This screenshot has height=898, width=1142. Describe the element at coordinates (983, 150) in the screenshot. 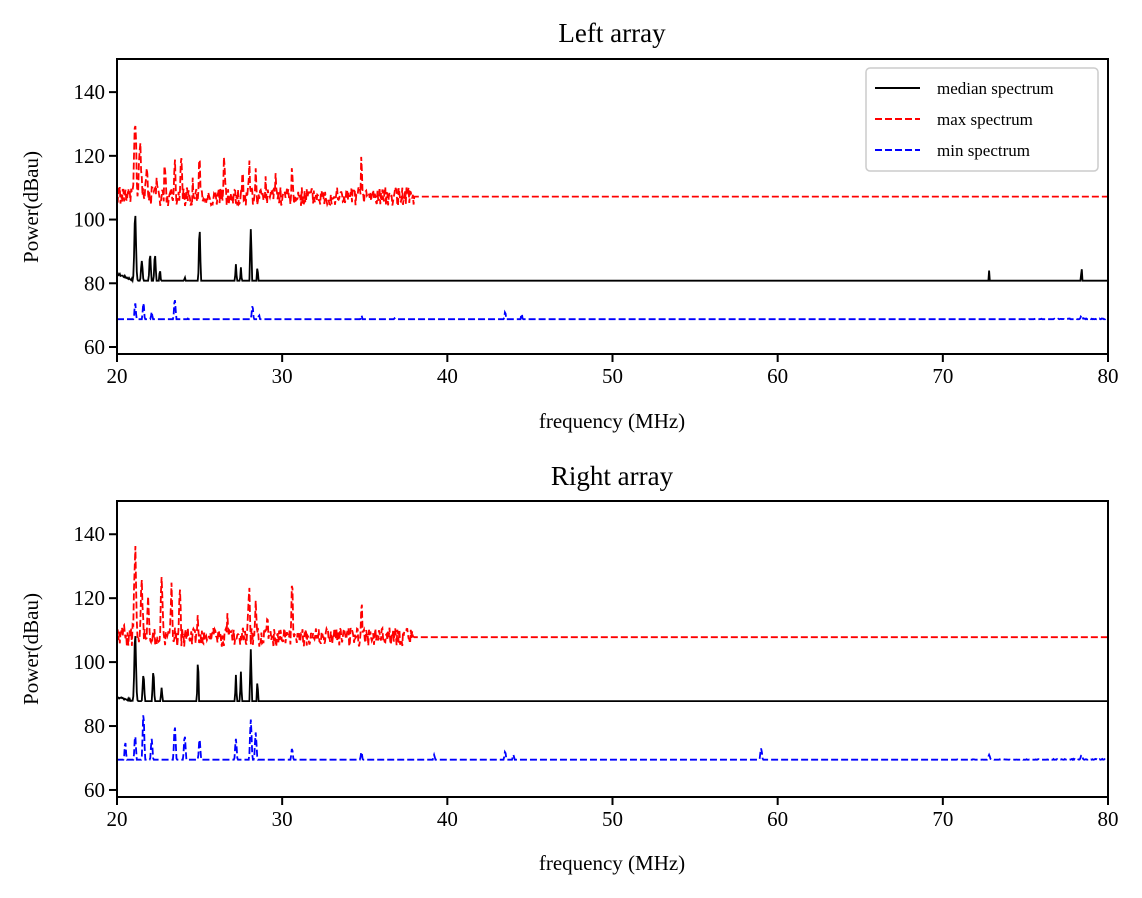

I see `legend-label-min: min spectrum` at that location.